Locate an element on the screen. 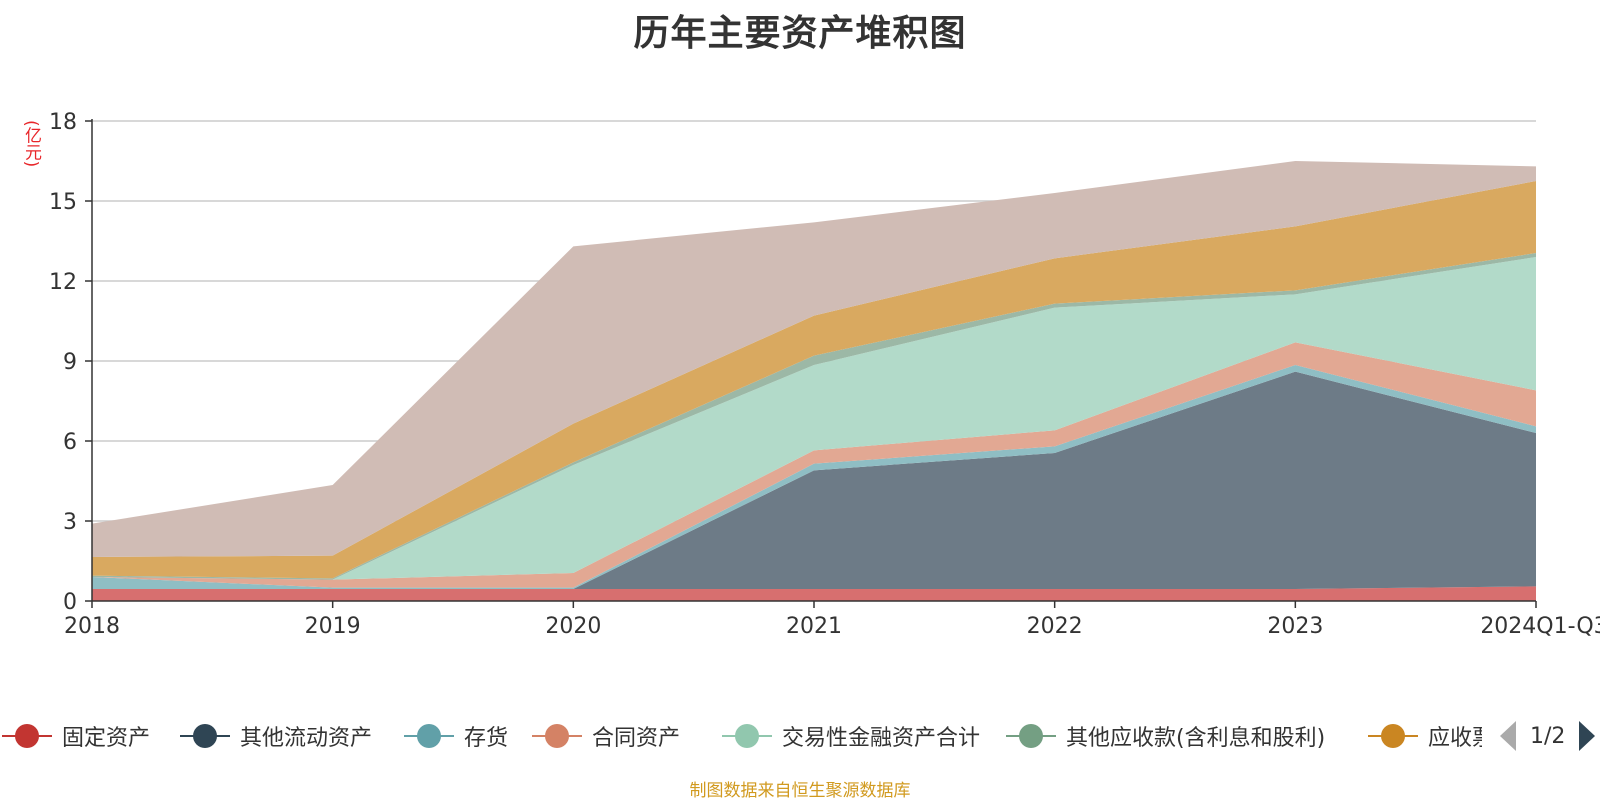  legend-prev-page-icon is located at coordinates (1508, 736).